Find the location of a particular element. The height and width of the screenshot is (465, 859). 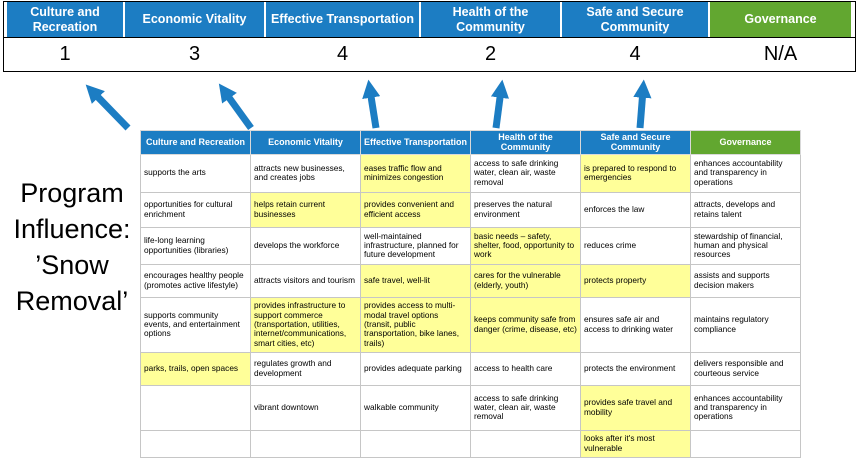

up-arrow-icon-safe is located at coordinates (642, 104).